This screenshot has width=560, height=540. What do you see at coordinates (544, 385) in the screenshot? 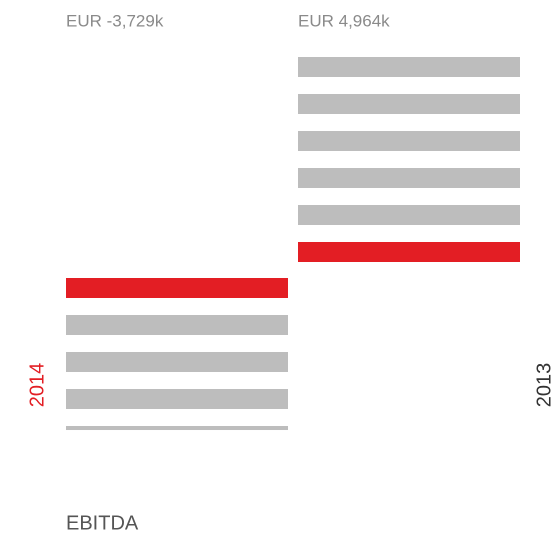
I see `category-label: 2013` at bounding box center [544, 385].